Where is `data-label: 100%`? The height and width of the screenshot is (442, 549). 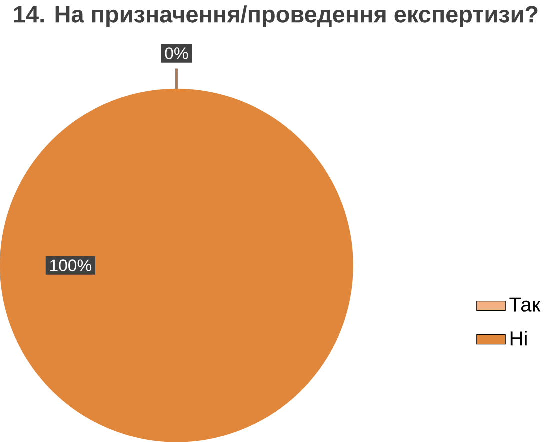
data-label: 100% is located at coordinates (71, 266).